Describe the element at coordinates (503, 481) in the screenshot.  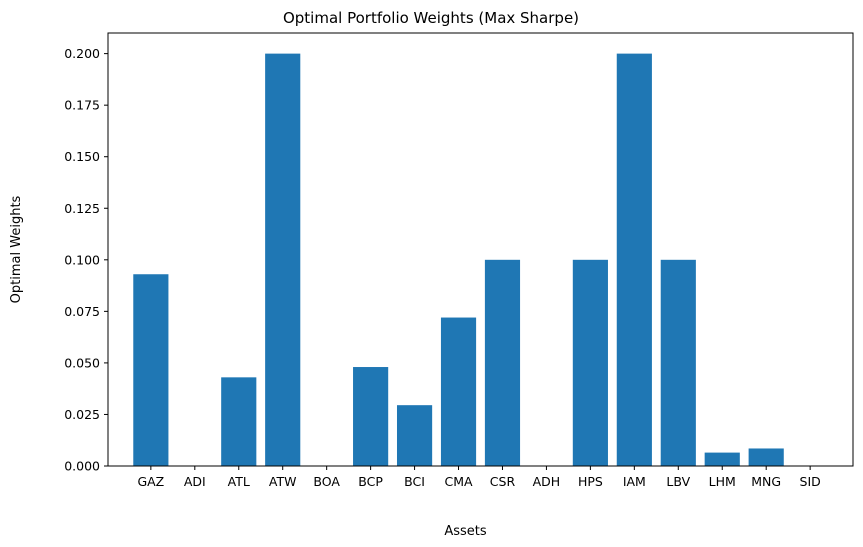
I see `x-tick-label: CSR` at that location.